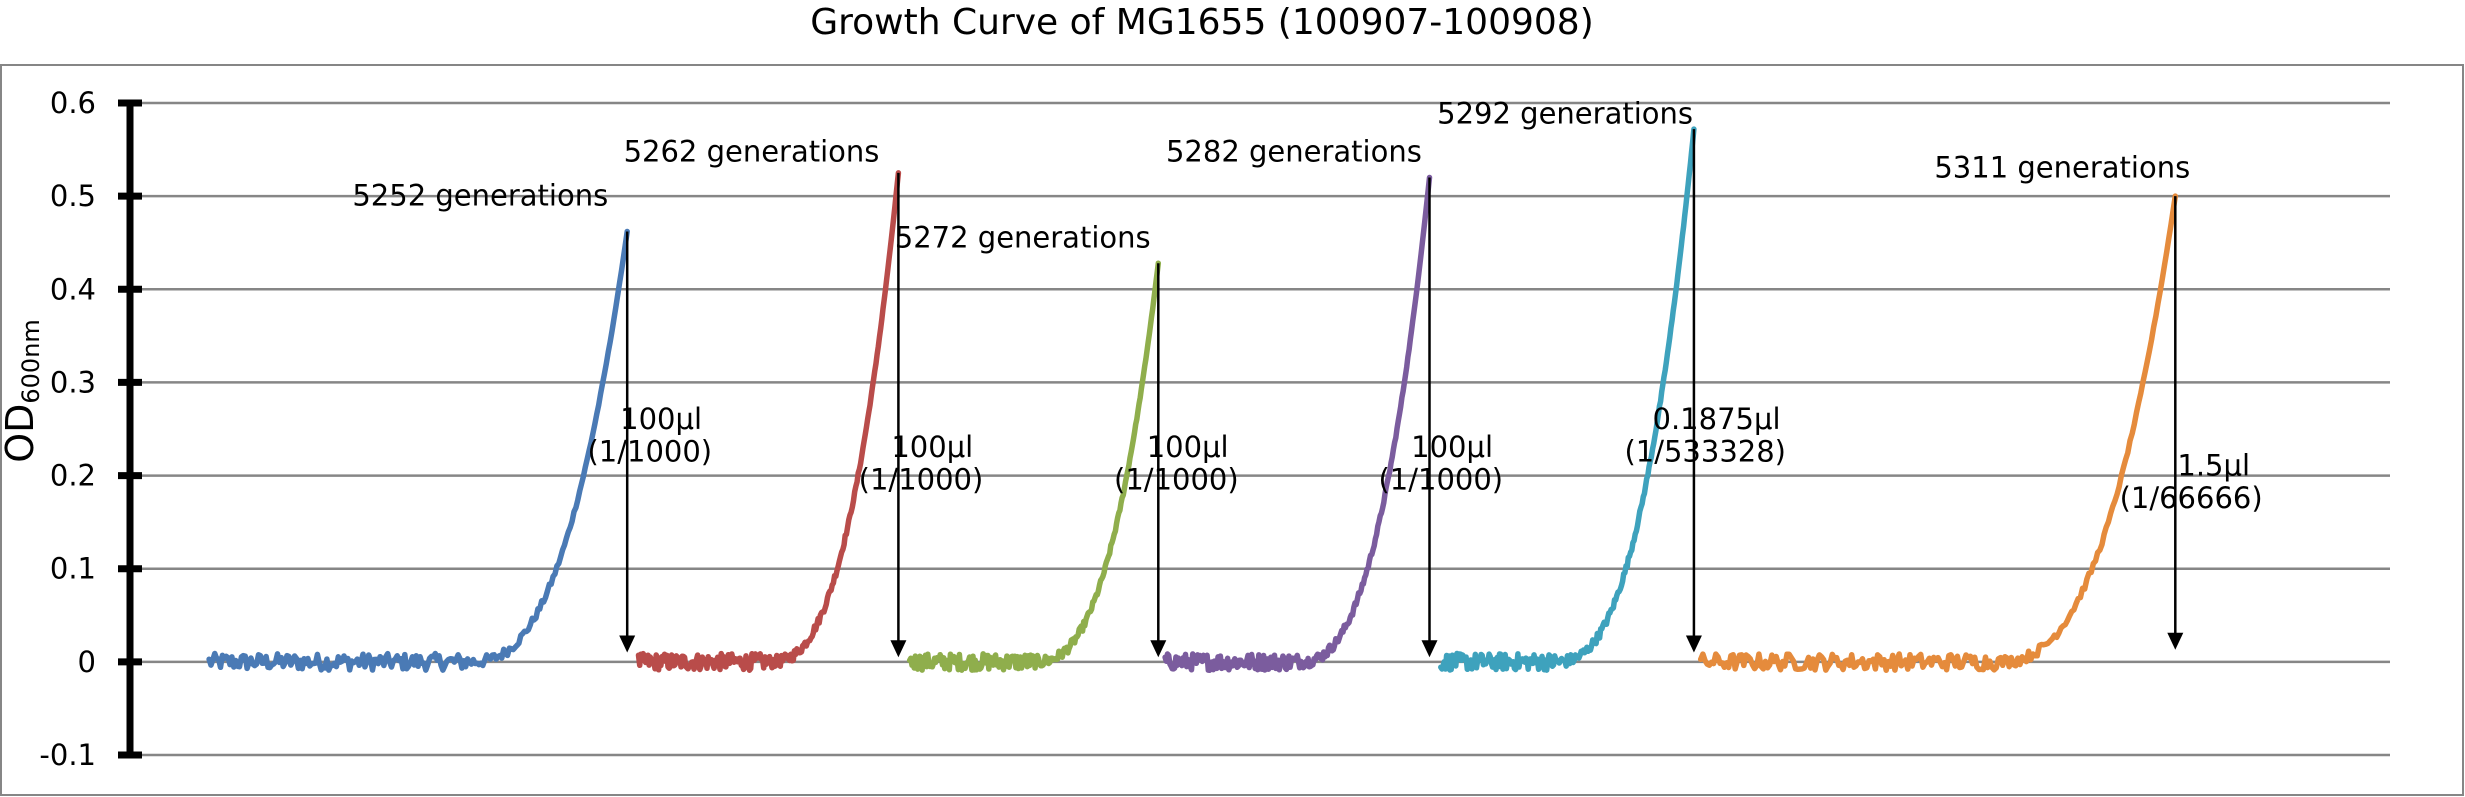 Image resolution: width=2465 pixels, height=797 pixels. I want to click on y-axis-label: OD600nm, so click(22, 391).